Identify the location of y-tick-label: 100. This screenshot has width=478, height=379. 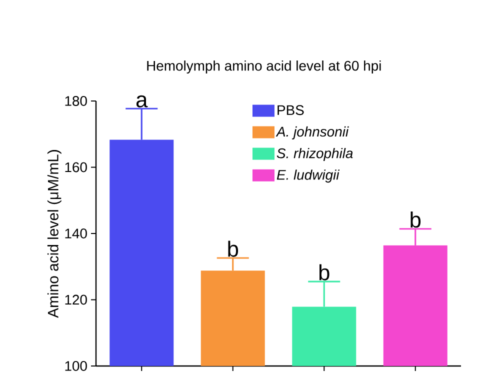
(76, 366).